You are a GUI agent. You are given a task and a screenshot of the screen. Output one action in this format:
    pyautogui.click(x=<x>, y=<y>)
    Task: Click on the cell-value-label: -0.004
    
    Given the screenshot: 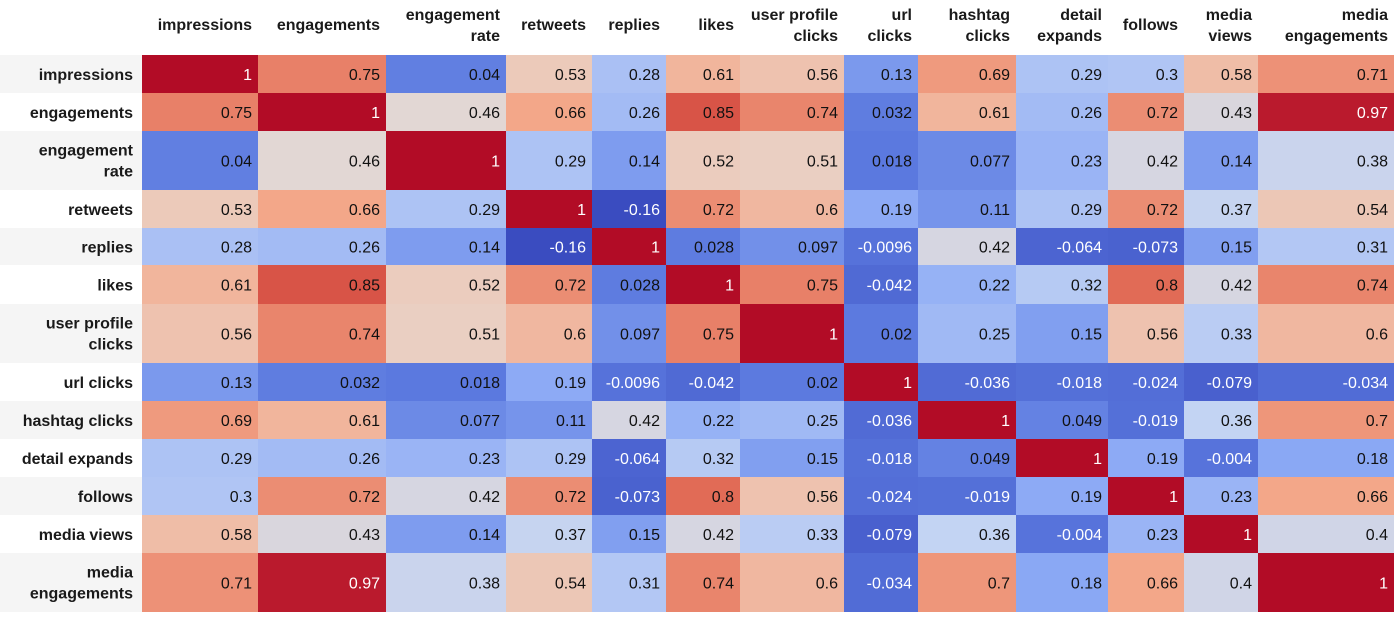 What is the action you would take?
    pyautogui.click(x=1229, y=459)
    